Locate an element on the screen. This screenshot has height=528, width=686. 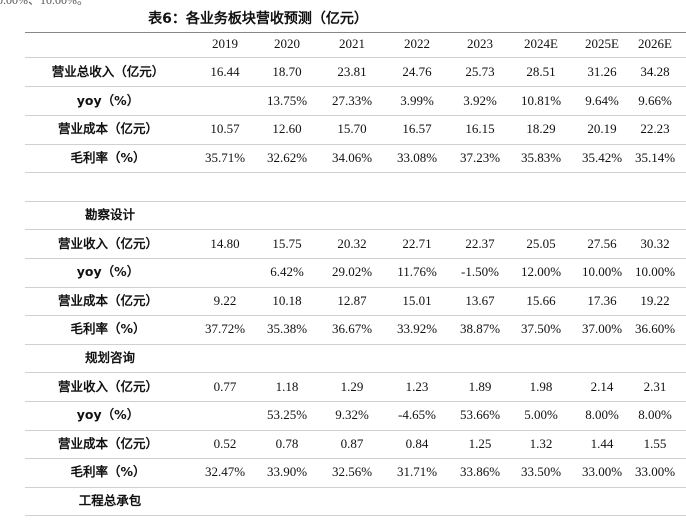
section-label: 工程总承包 is located at coordinates (110, 500).